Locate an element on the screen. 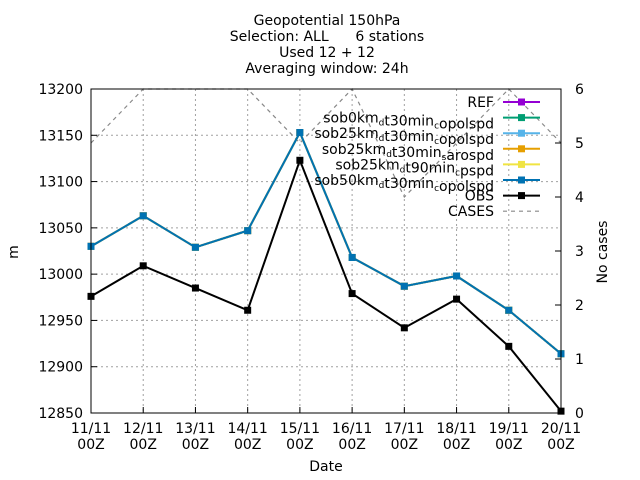 Image resolution: width=640 pixels, height=480 pixels. y-tick-label: 13050 is located at coordinates (60, 229).